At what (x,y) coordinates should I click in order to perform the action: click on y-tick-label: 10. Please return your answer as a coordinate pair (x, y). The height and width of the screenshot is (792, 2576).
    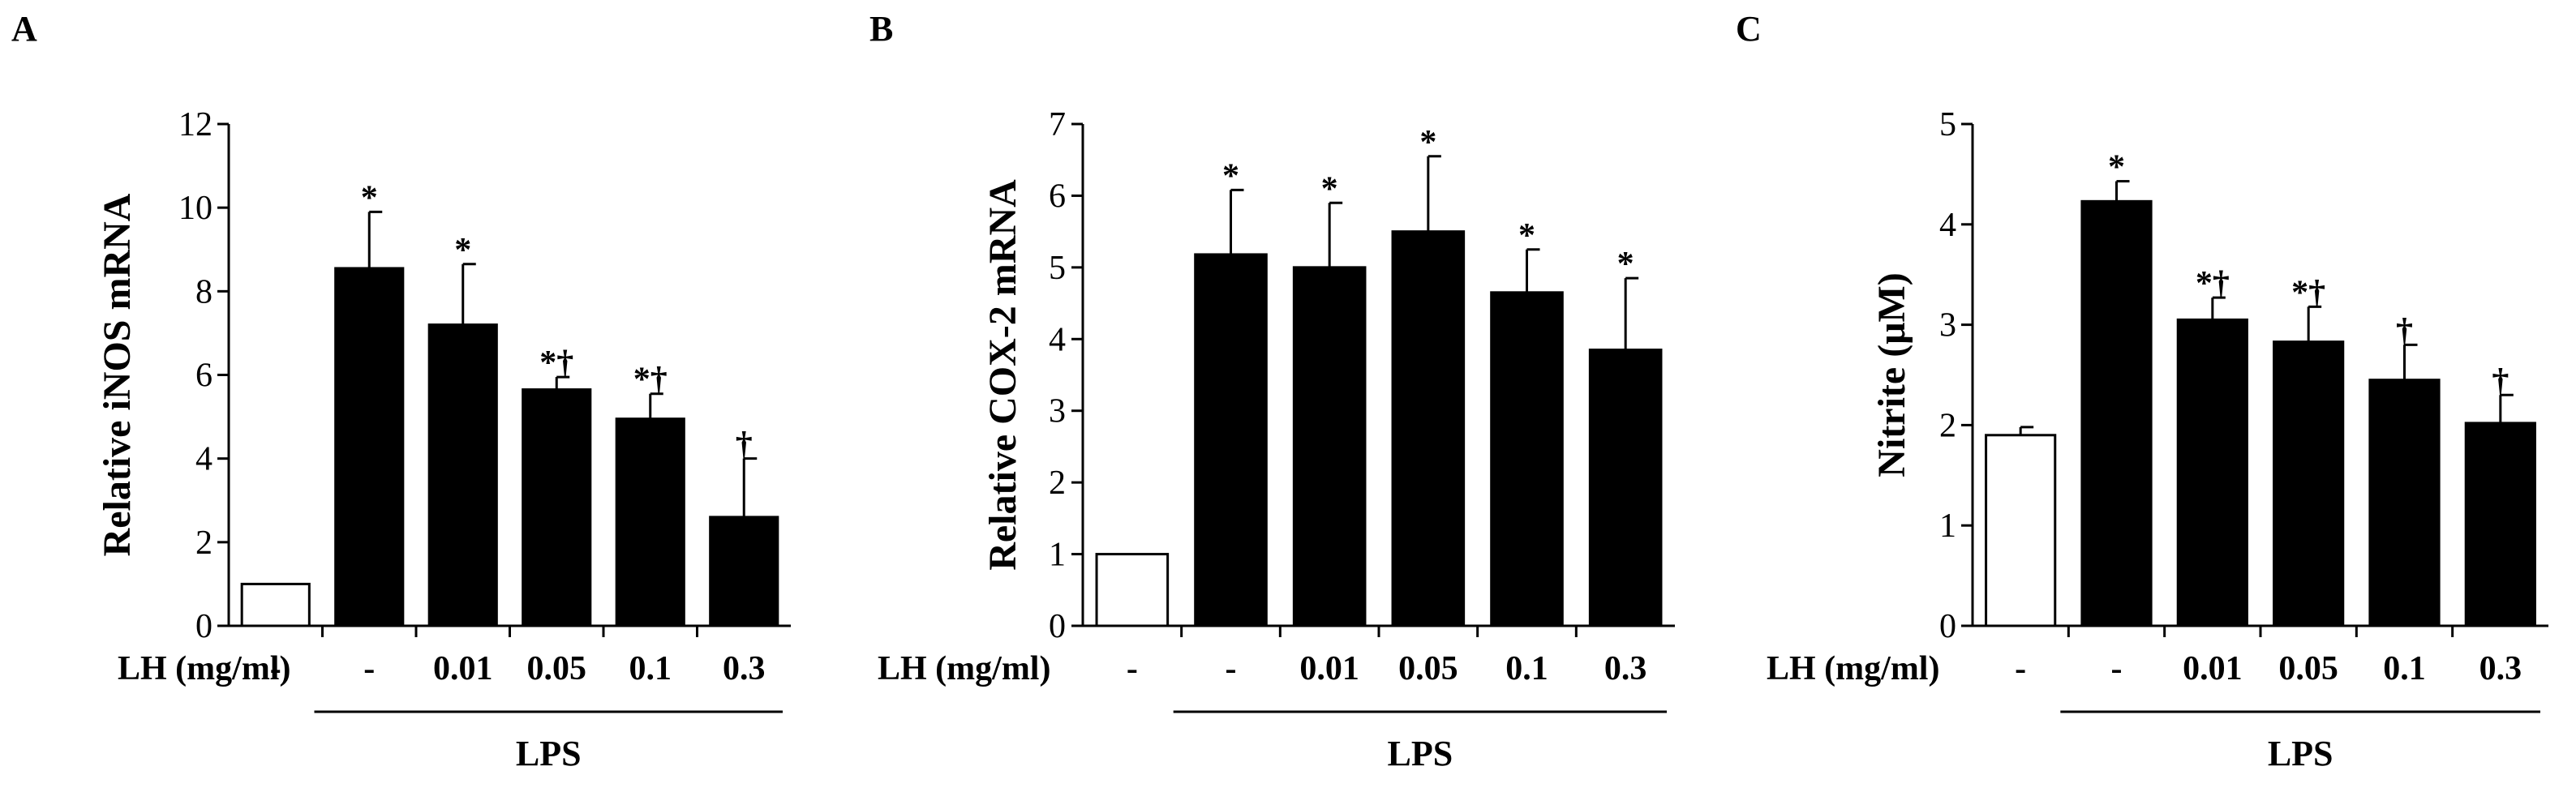
    Looking at the image, I should click on (195, 208).